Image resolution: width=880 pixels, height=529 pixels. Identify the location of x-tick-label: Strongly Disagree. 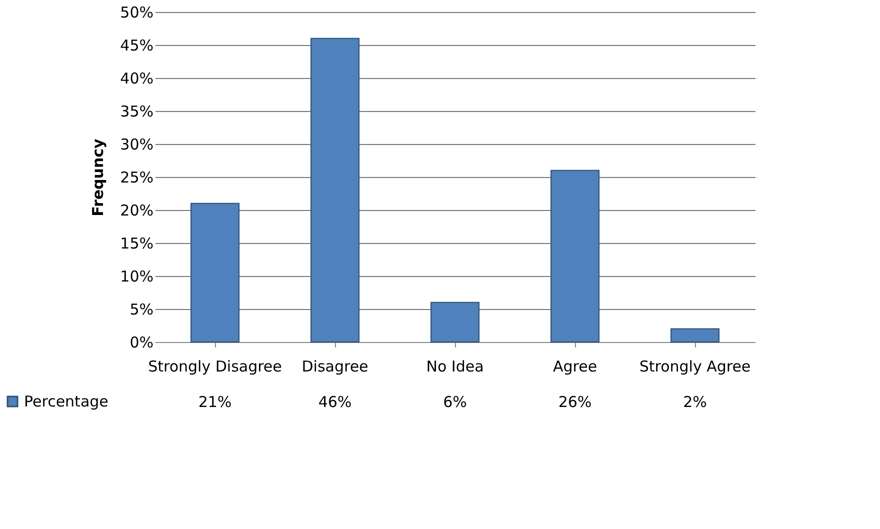
(215, 367).